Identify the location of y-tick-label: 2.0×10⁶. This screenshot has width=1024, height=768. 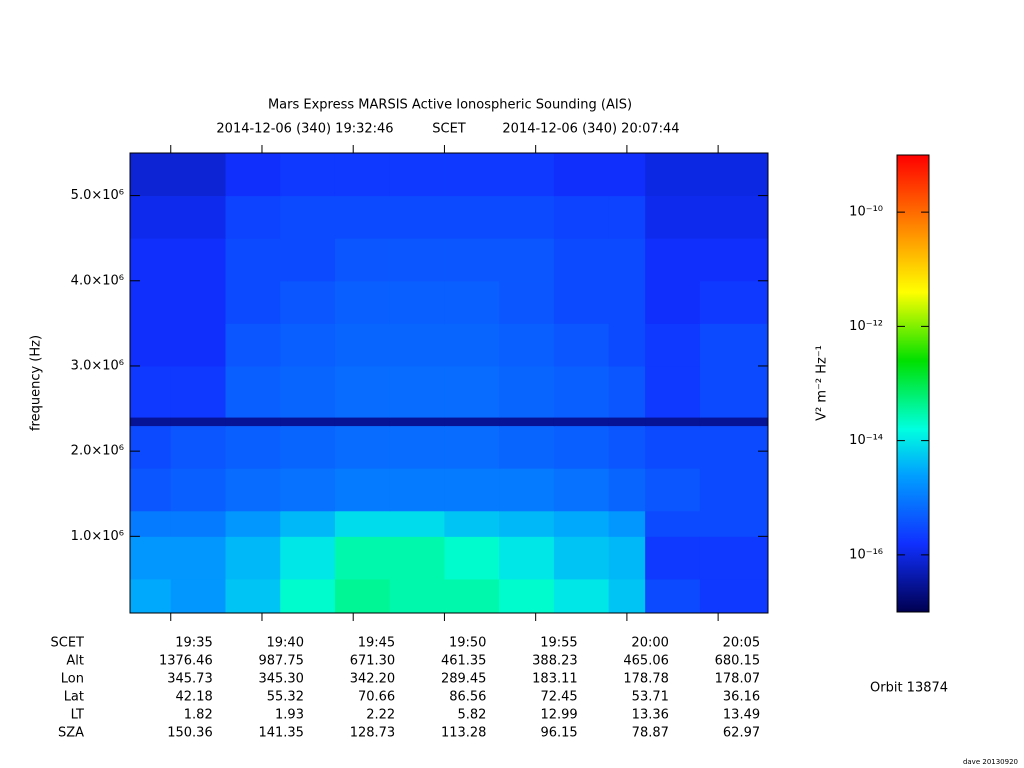
(97, 451).